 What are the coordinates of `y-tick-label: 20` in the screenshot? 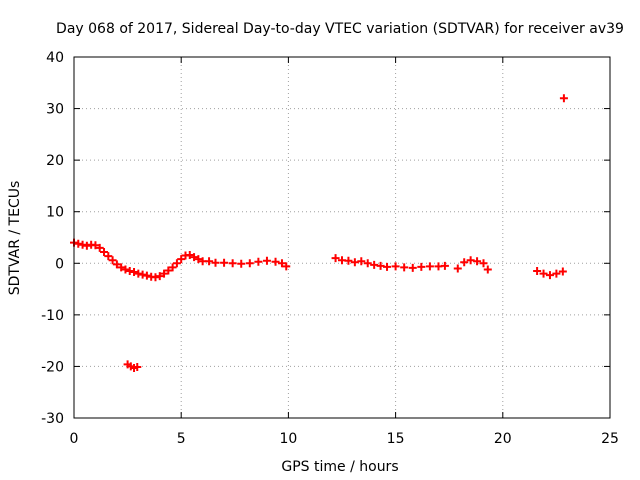 It's located at (55, 161).